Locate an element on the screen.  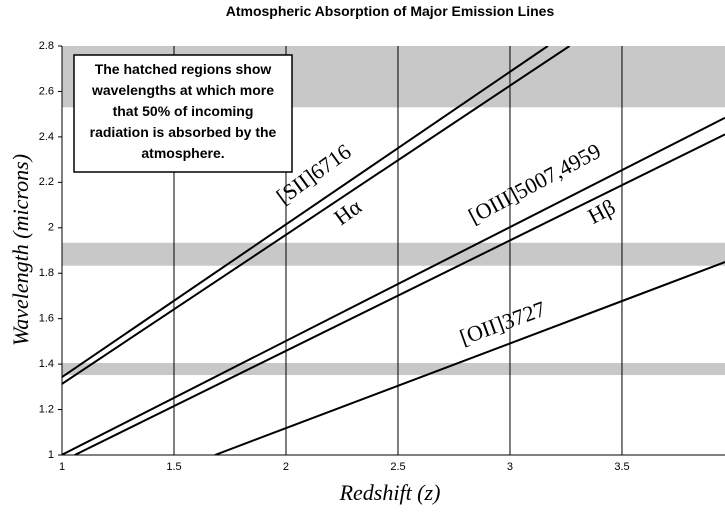
annotation-text: atmosphere. is located at coordinates (182, 153).